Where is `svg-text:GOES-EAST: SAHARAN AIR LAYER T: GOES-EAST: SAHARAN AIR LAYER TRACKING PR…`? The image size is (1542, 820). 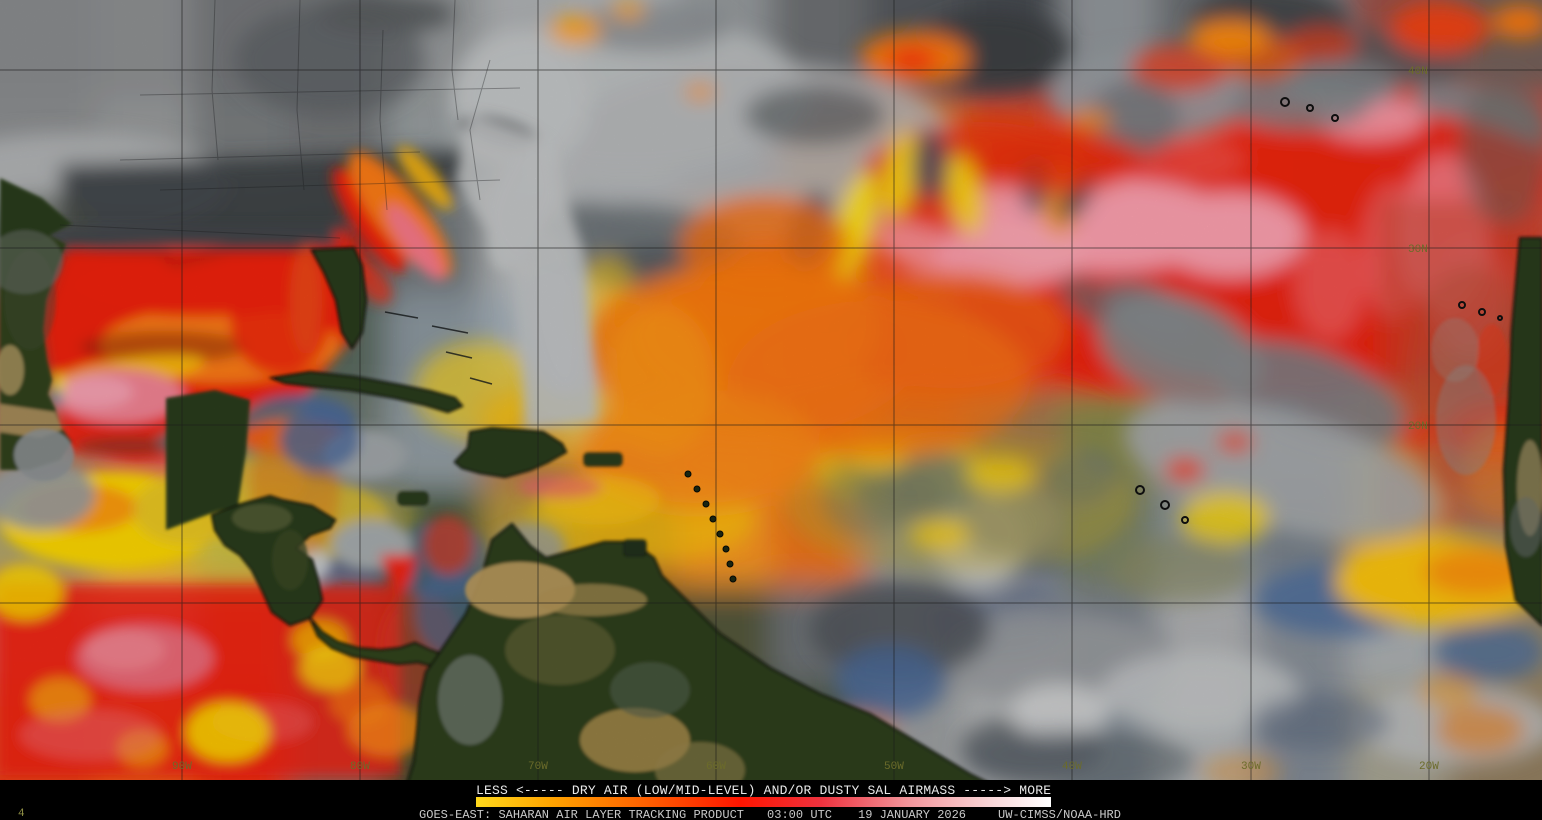 svg-text:GOES-EAST: SAHARAN AIR LAYER T: GOES-EAST: SAHARAN AIR LAYER TRACKING PR… is located at coordinates (581, 814).